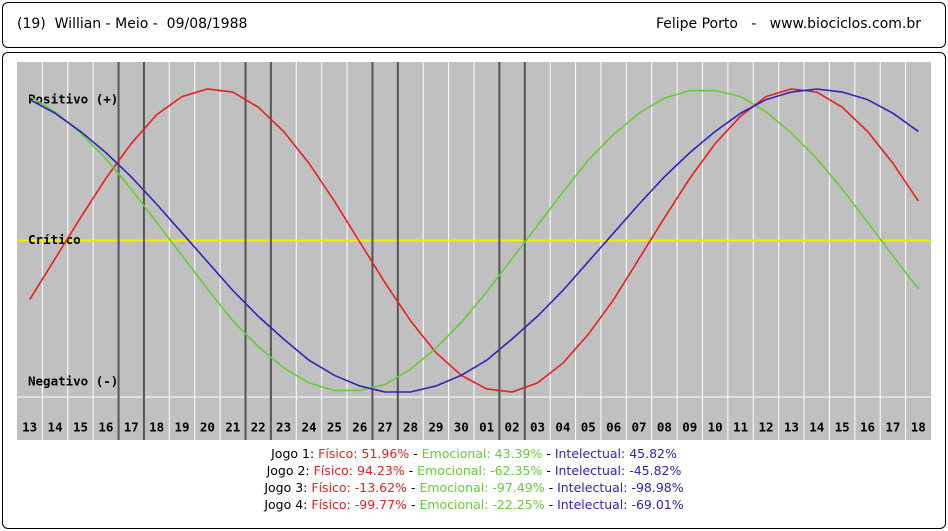  What do you see at coordinates (283, 427) in the screenshot?
I see `x-tick-label: 23` at bounding box center [283, 427].